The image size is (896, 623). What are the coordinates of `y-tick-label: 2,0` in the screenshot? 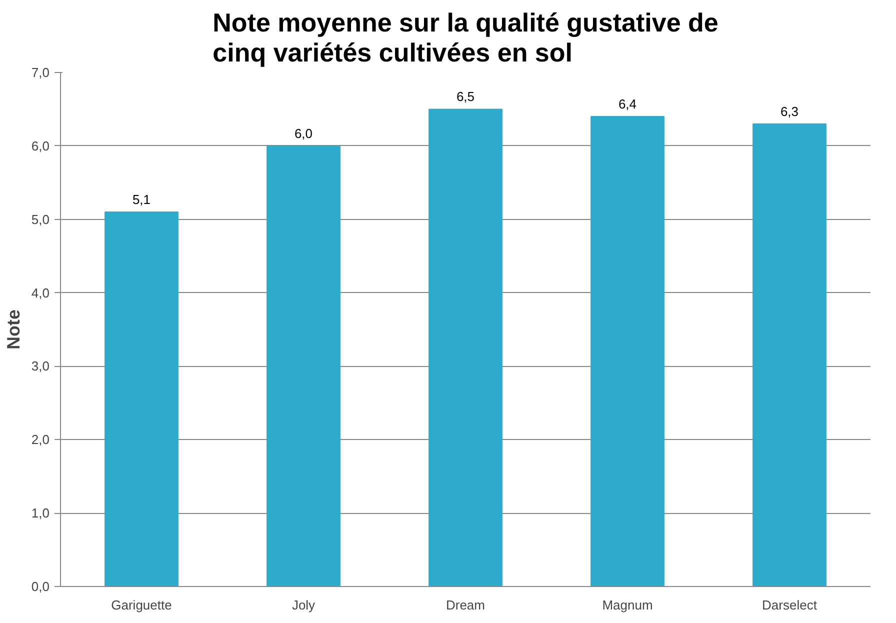 It's located at (40, 440).